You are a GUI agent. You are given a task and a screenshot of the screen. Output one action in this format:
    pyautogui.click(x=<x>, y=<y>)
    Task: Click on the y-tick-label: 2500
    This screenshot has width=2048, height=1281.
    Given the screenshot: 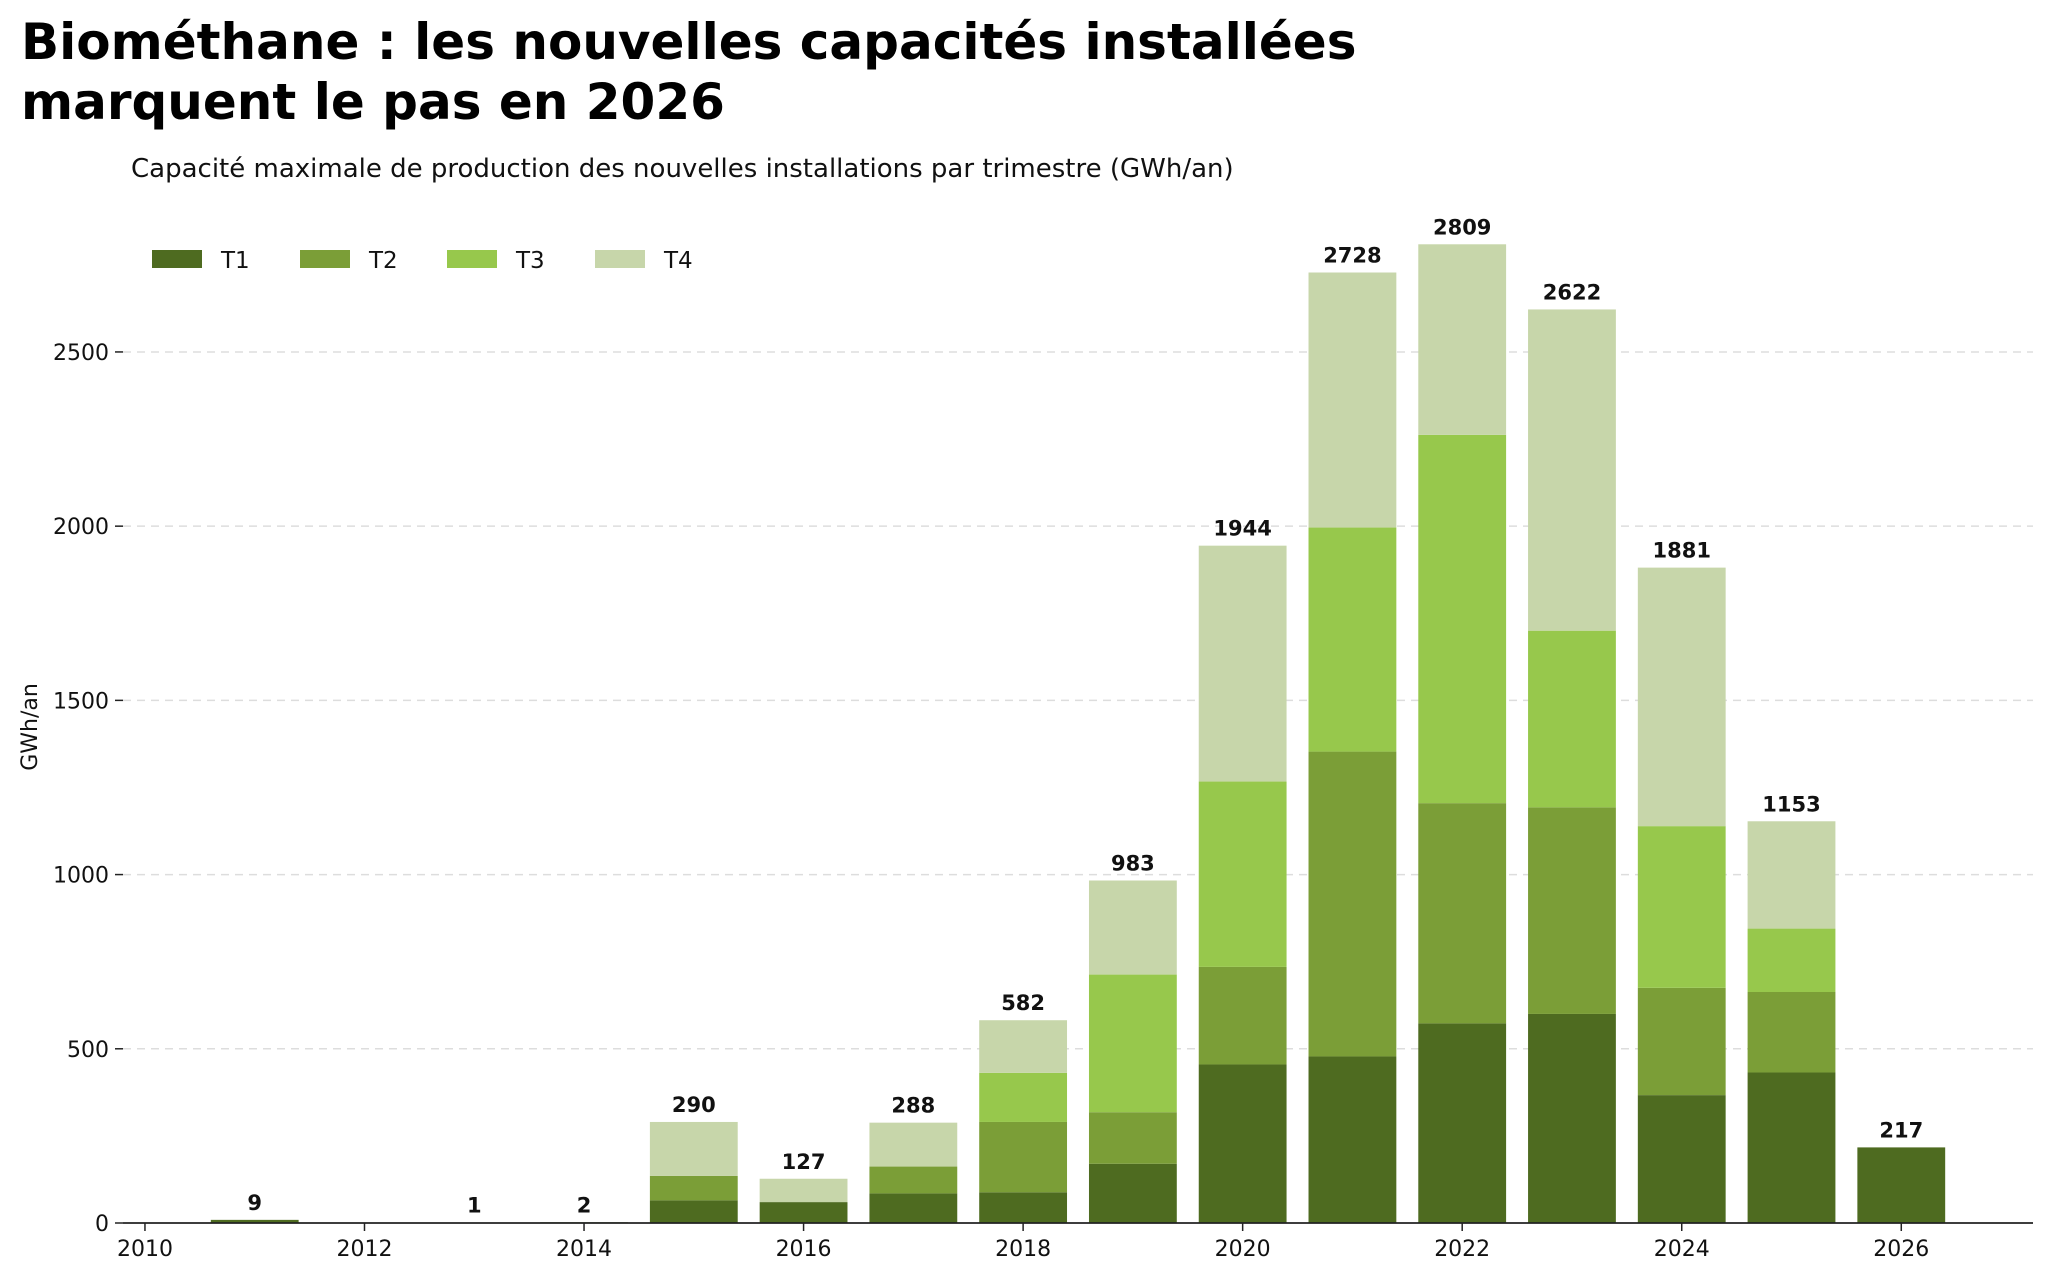 What is the action you would take?
    pyautogui.click(x=81, y=353)
    